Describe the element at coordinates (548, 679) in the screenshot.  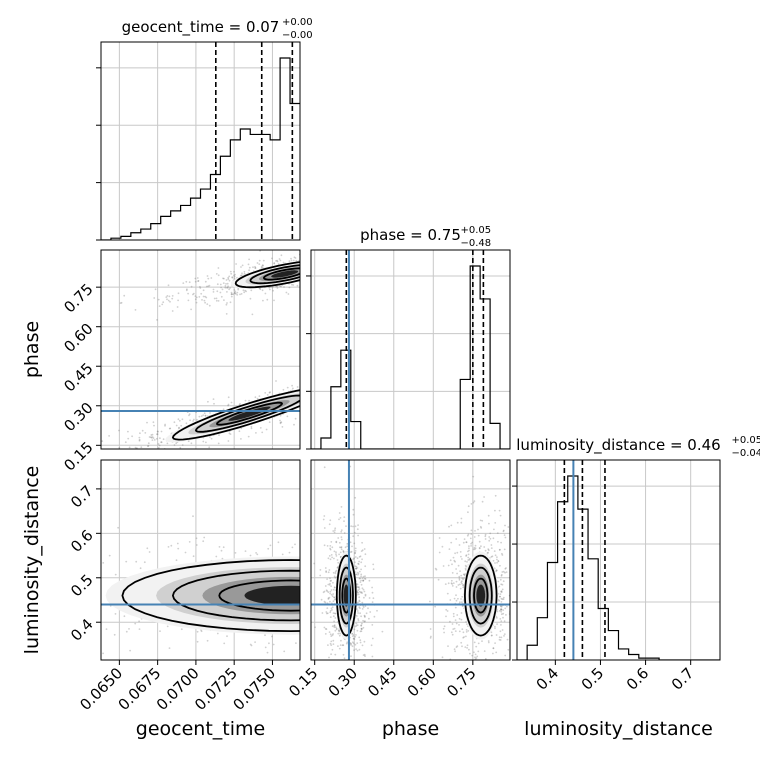
I see `x-tick-label: 0.4` at that location.